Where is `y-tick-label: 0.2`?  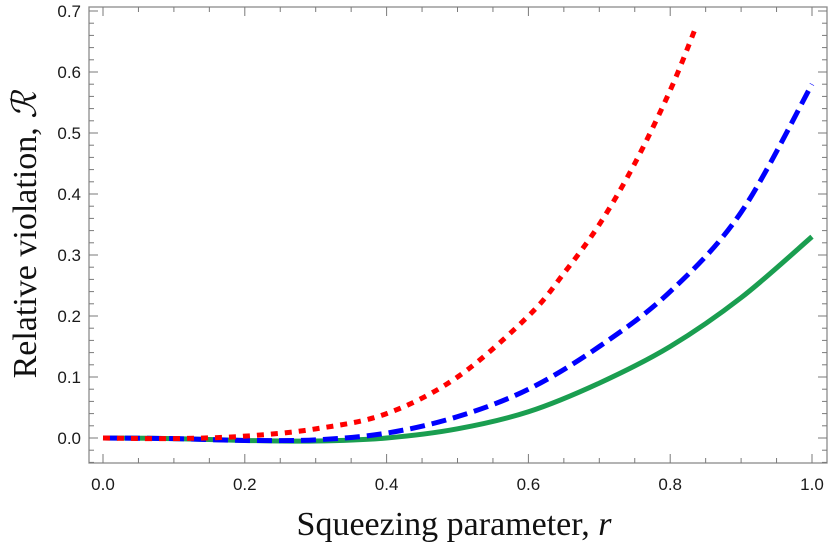 y-tick-label: 0.2 is located at coordinates (69, 316).